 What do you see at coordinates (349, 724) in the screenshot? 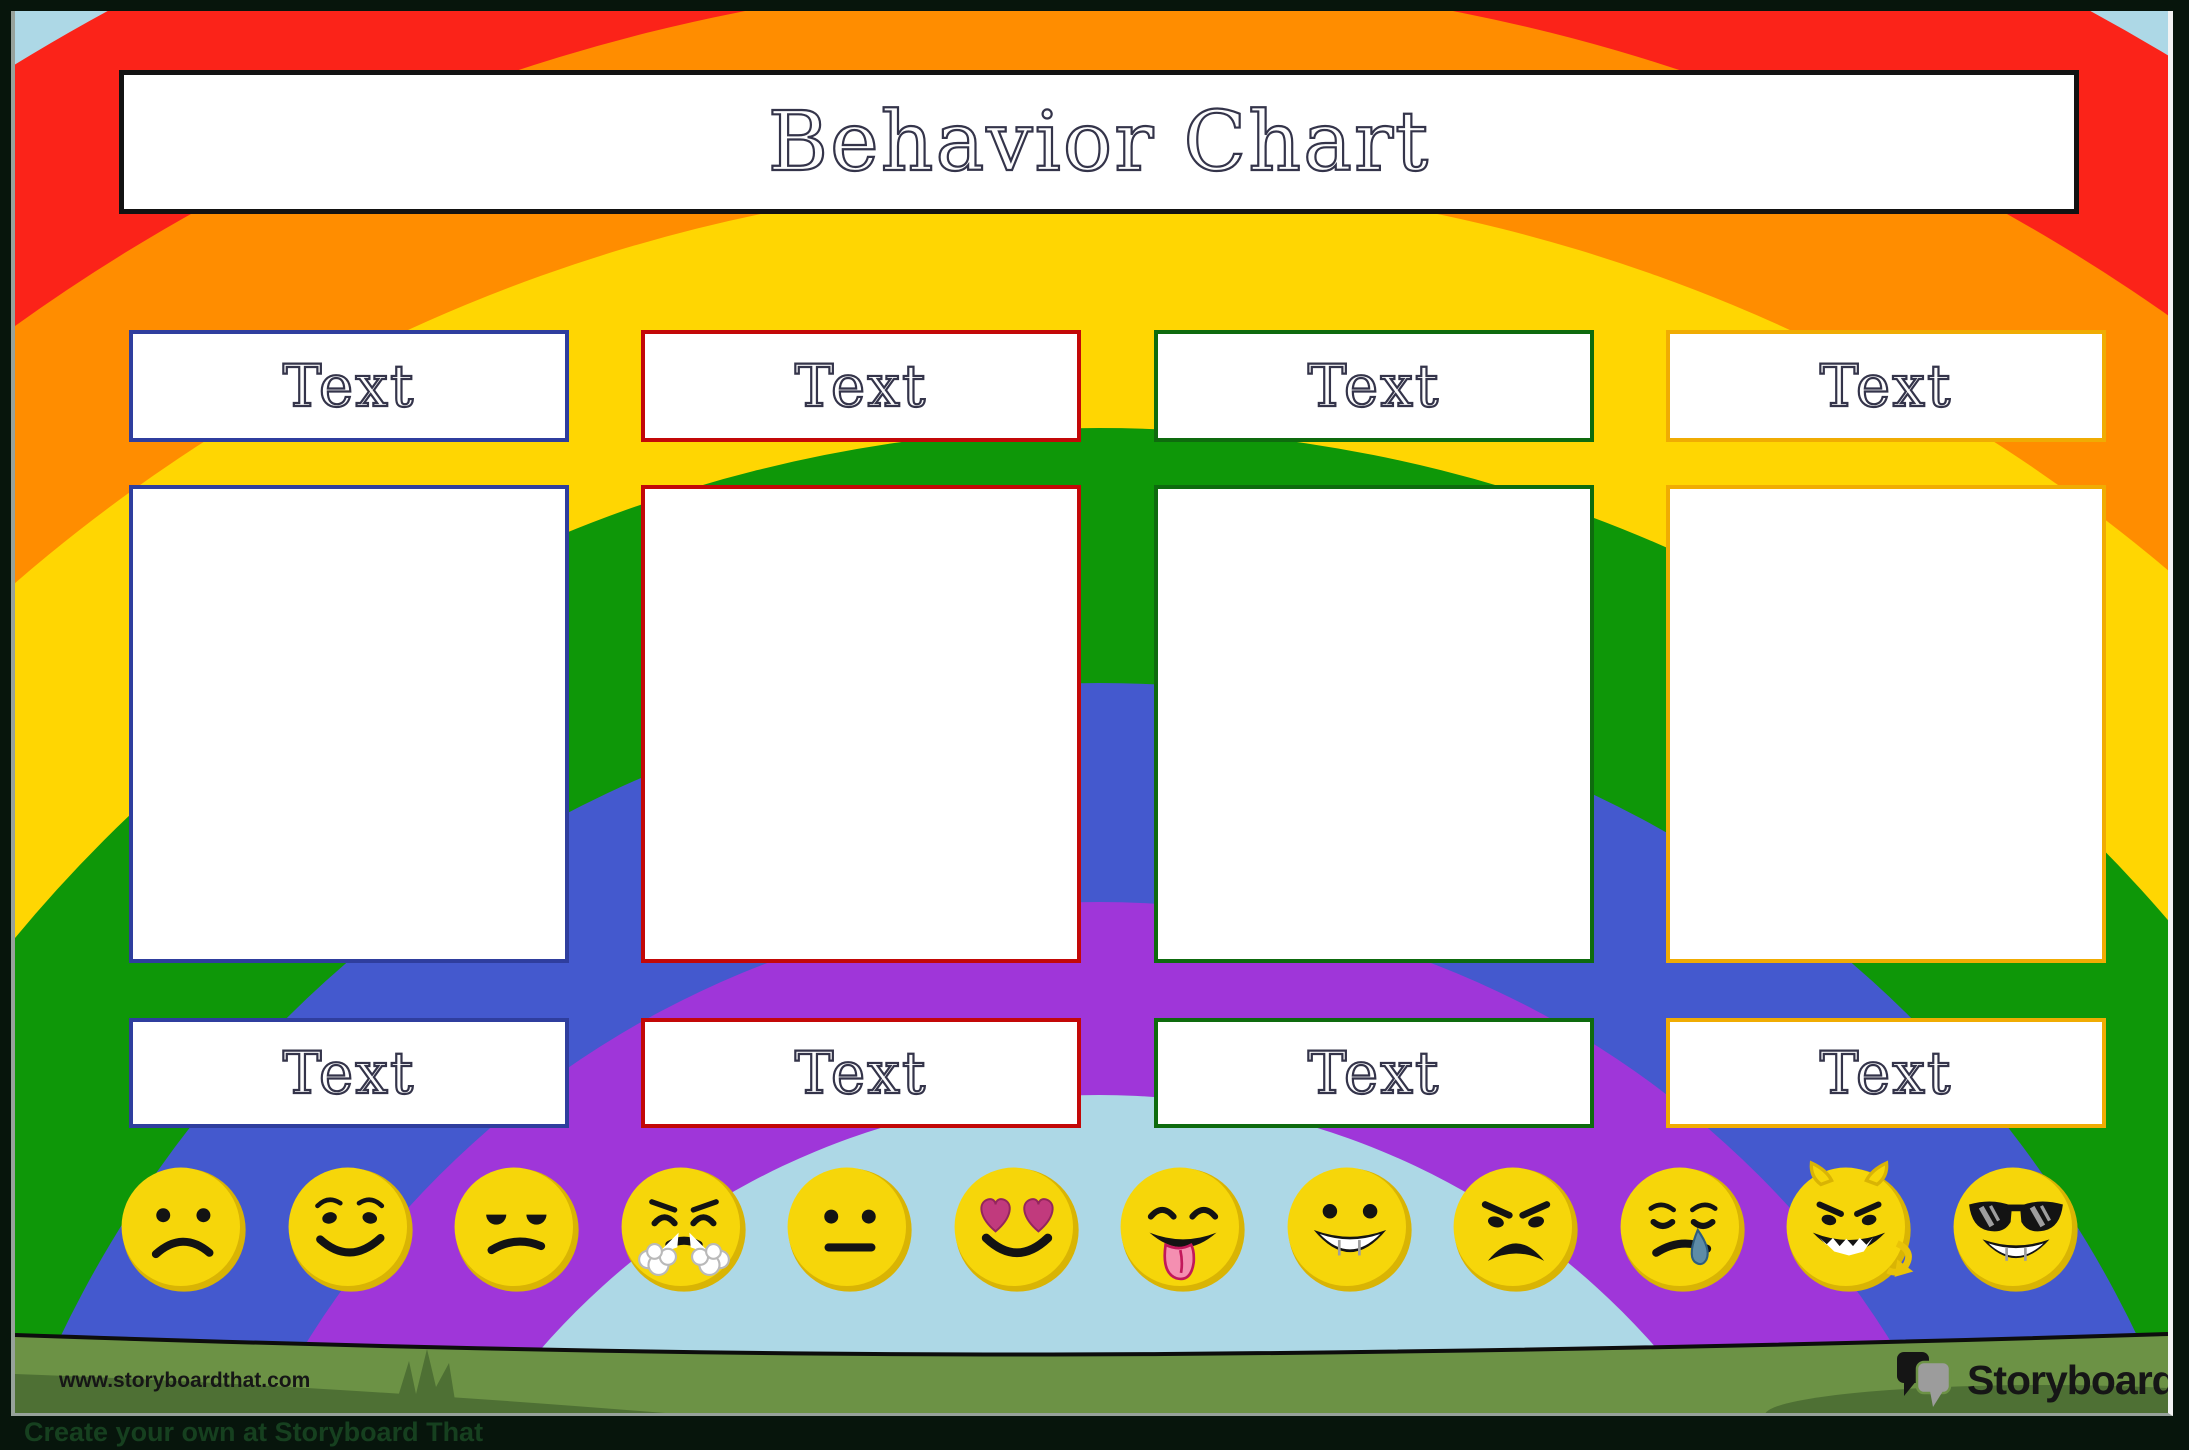
I see `column-1-content-box` at bounding box center [349, 724].